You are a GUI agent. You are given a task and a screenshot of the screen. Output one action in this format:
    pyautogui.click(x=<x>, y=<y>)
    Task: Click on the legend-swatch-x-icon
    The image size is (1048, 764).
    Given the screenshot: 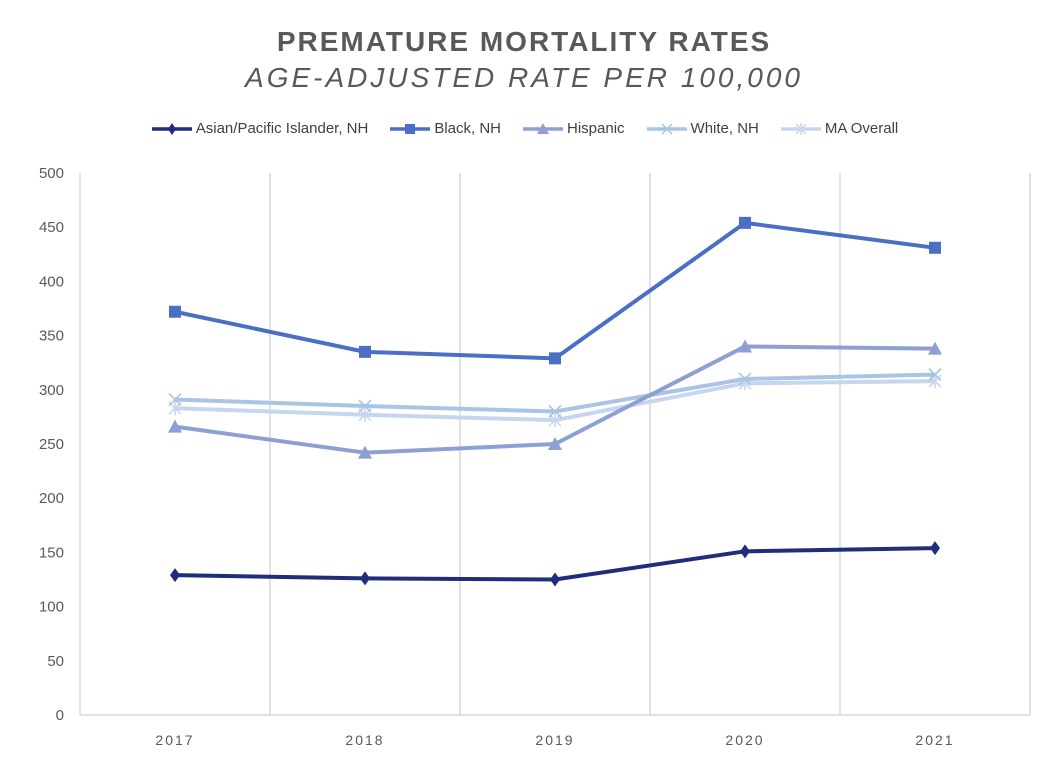 What is the action you would take?
    pyautogui.click(x=666, y=128)
    